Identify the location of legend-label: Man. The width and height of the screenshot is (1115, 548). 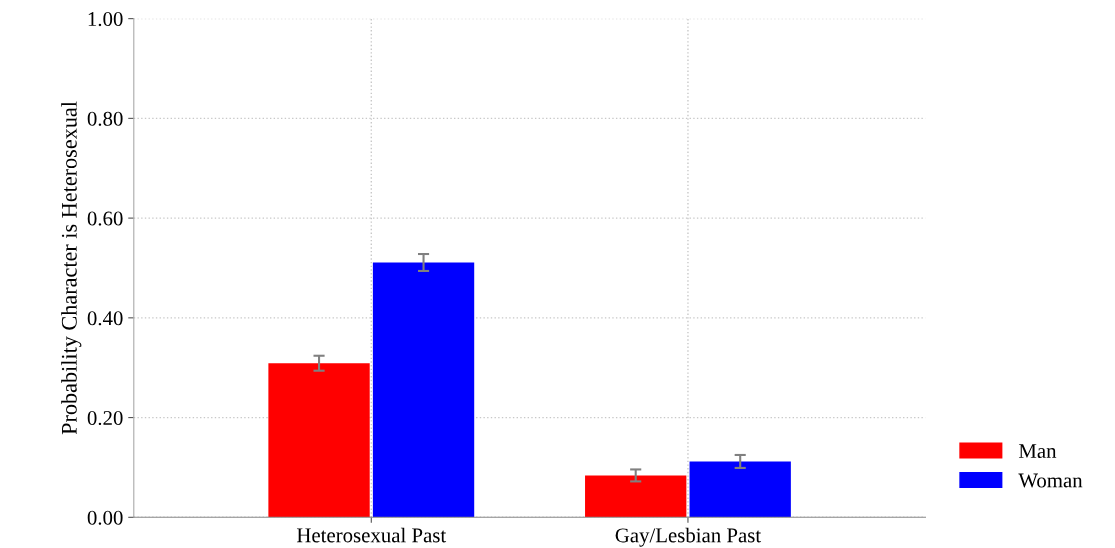
(1037, 451).